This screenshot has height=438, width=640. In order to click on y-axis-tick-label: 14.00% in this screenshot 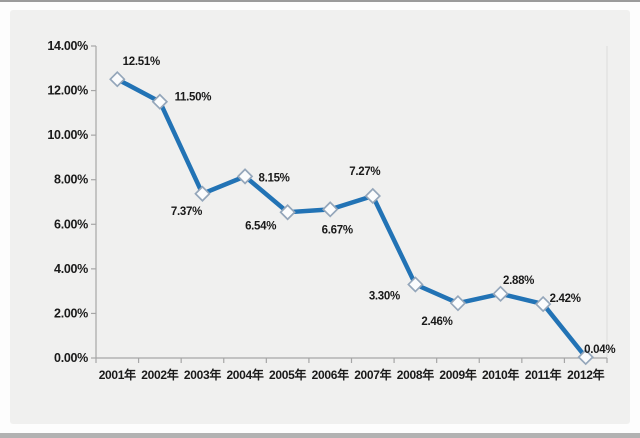, I will do `click(67, 46)`.